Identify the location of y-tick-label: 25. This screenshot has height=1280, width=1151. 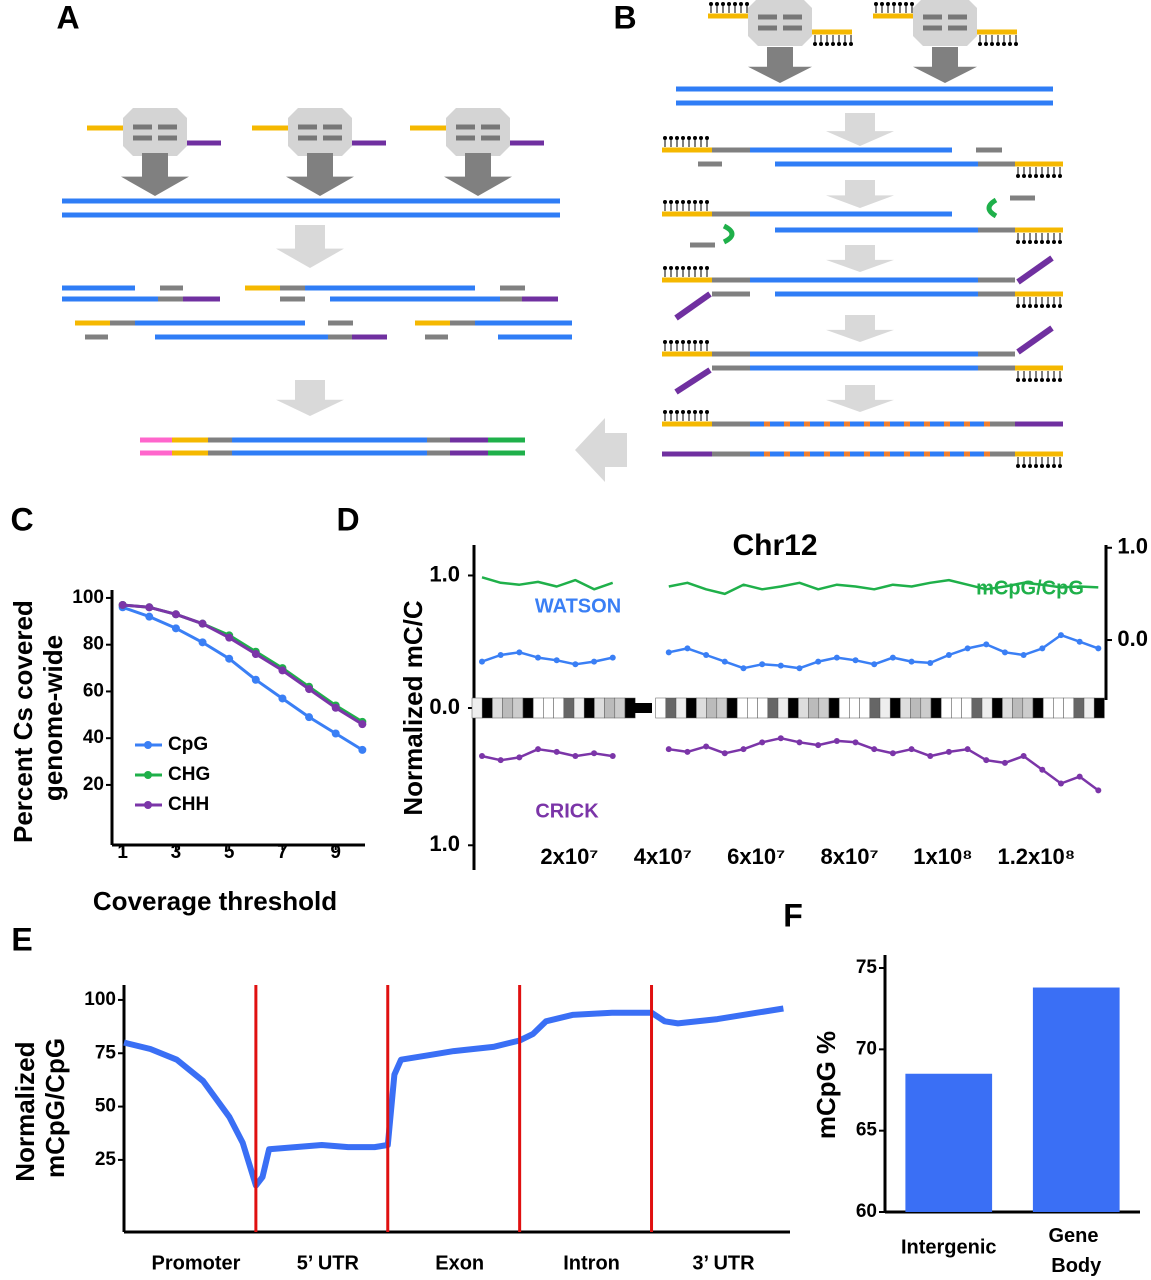
(106, 1159).